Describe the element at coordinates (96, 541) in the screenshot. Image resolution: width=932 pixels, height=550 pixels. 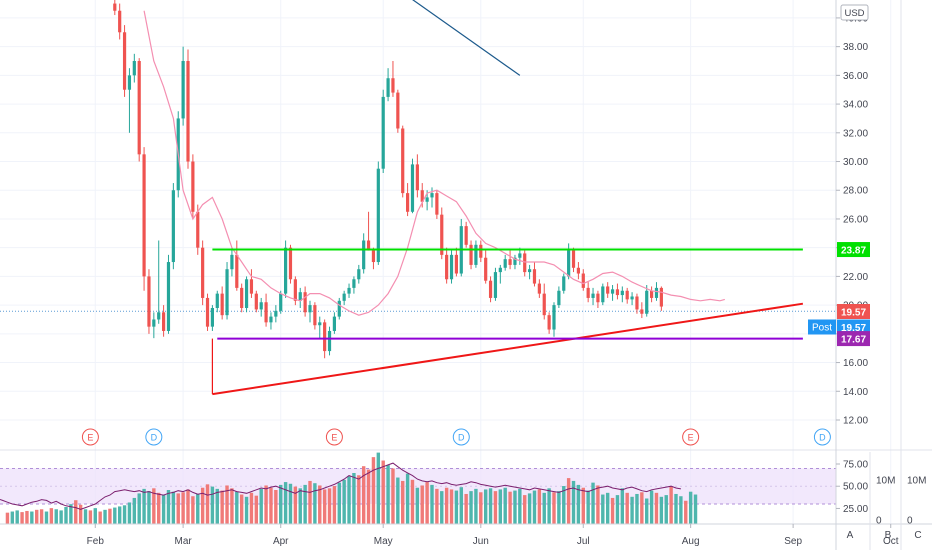
I see `time-axis-label: Feb` at that location.